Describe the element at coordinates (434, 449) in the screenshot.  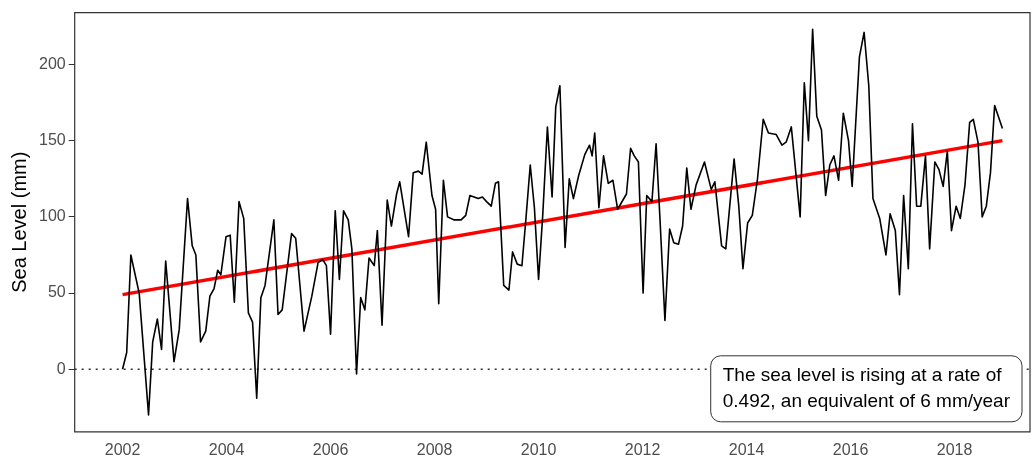
I see `x-tick-label: 2008` at that location.